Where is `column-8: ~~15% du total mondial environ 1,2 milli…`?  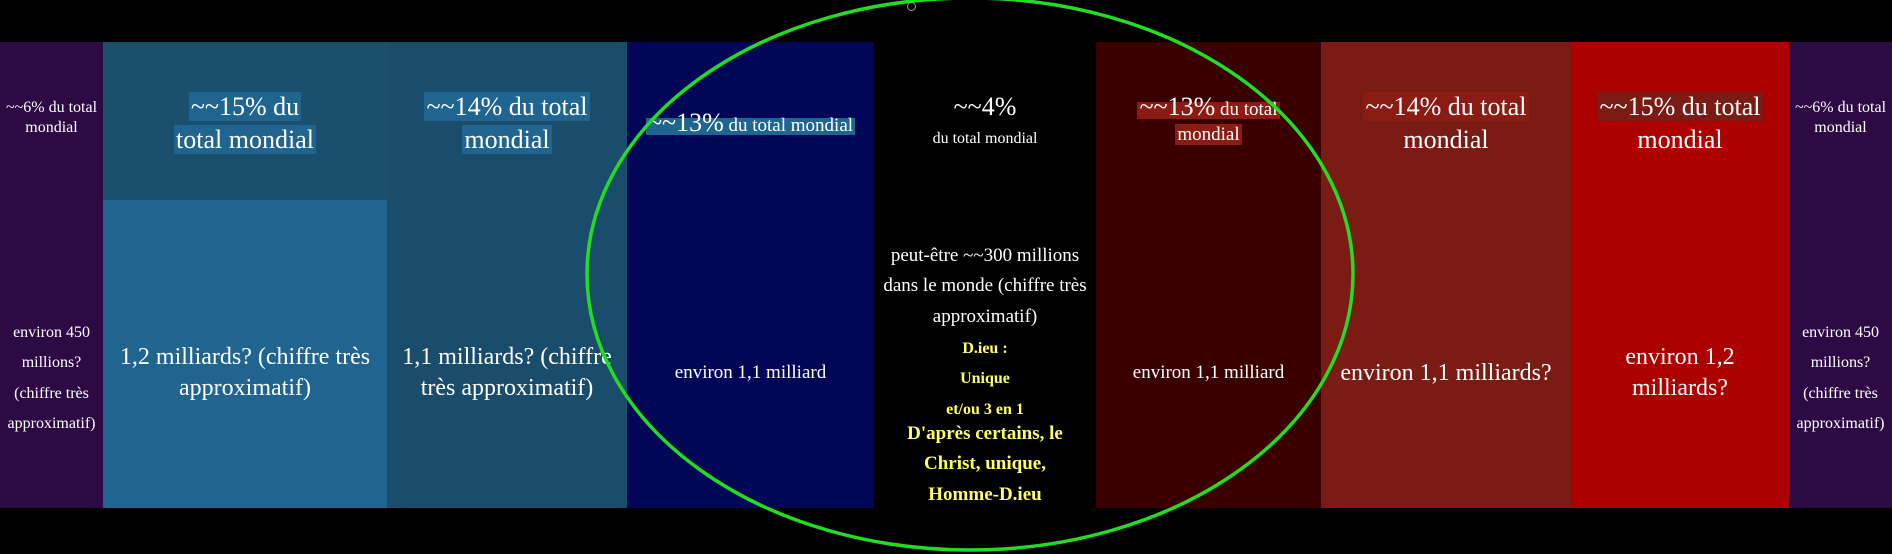 column-8: ~~15% du total mondial environ 1,2 milli… is located at coordinates (1680, 275).